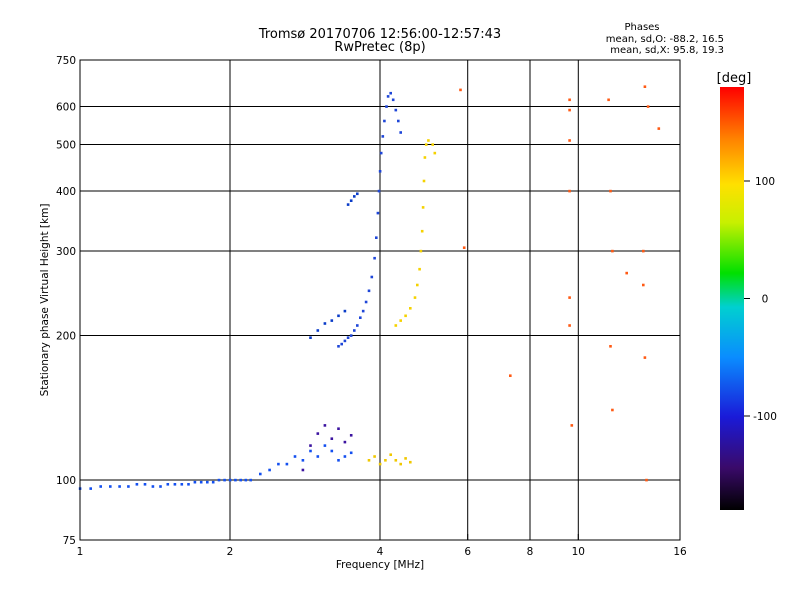 This screenshot has width=800, height=600. What do you see at coordinates (230, 552) in the screenshot?
I see `x-tick-label: 2` at bounding box center [230, 552].